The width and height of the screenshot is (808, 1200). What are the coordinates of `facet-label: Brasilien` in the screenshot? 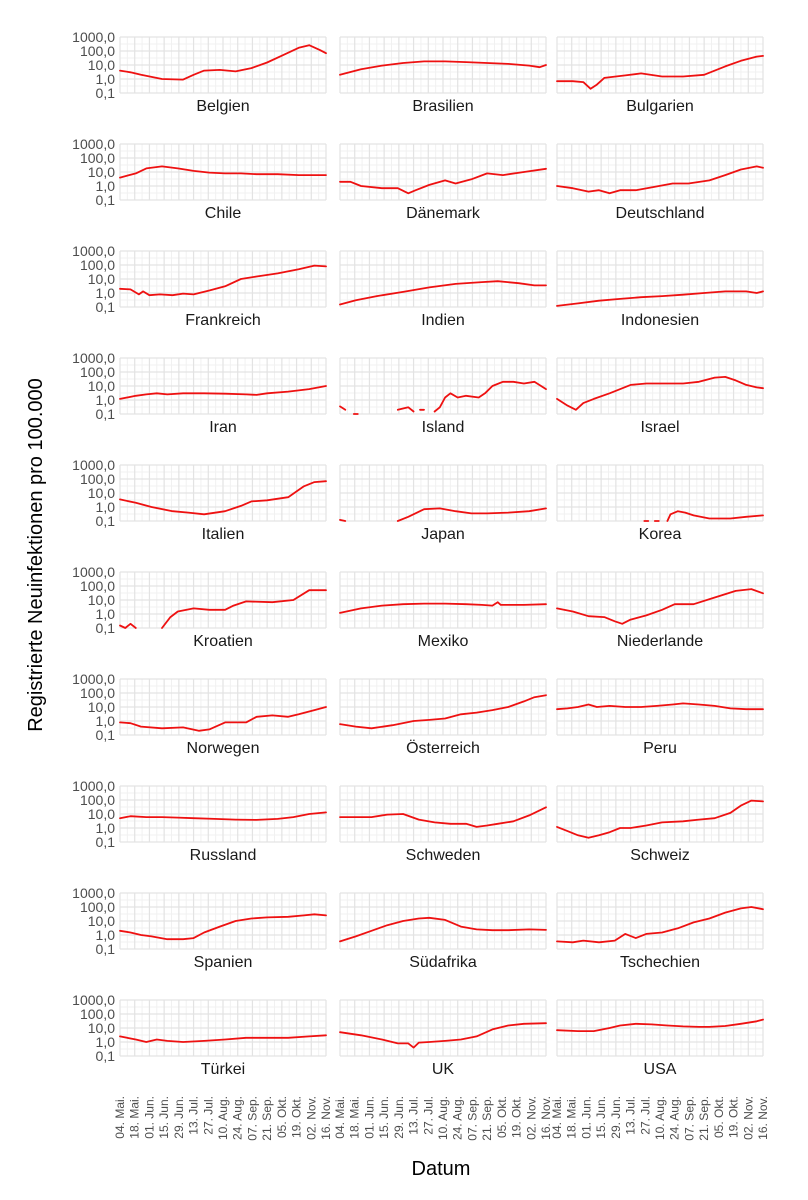 It's located at (442, 106).